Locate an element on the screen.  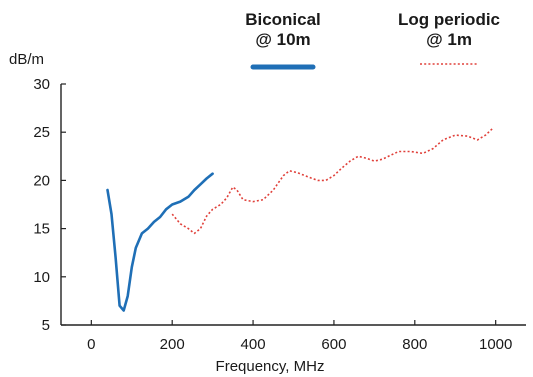
y-tick-label: 5 is located at coordinates (46, 325).